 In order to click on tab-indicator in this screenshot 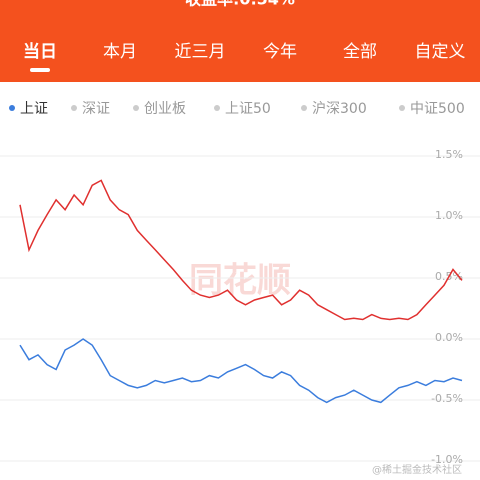, I will do `click(40, 70)`.